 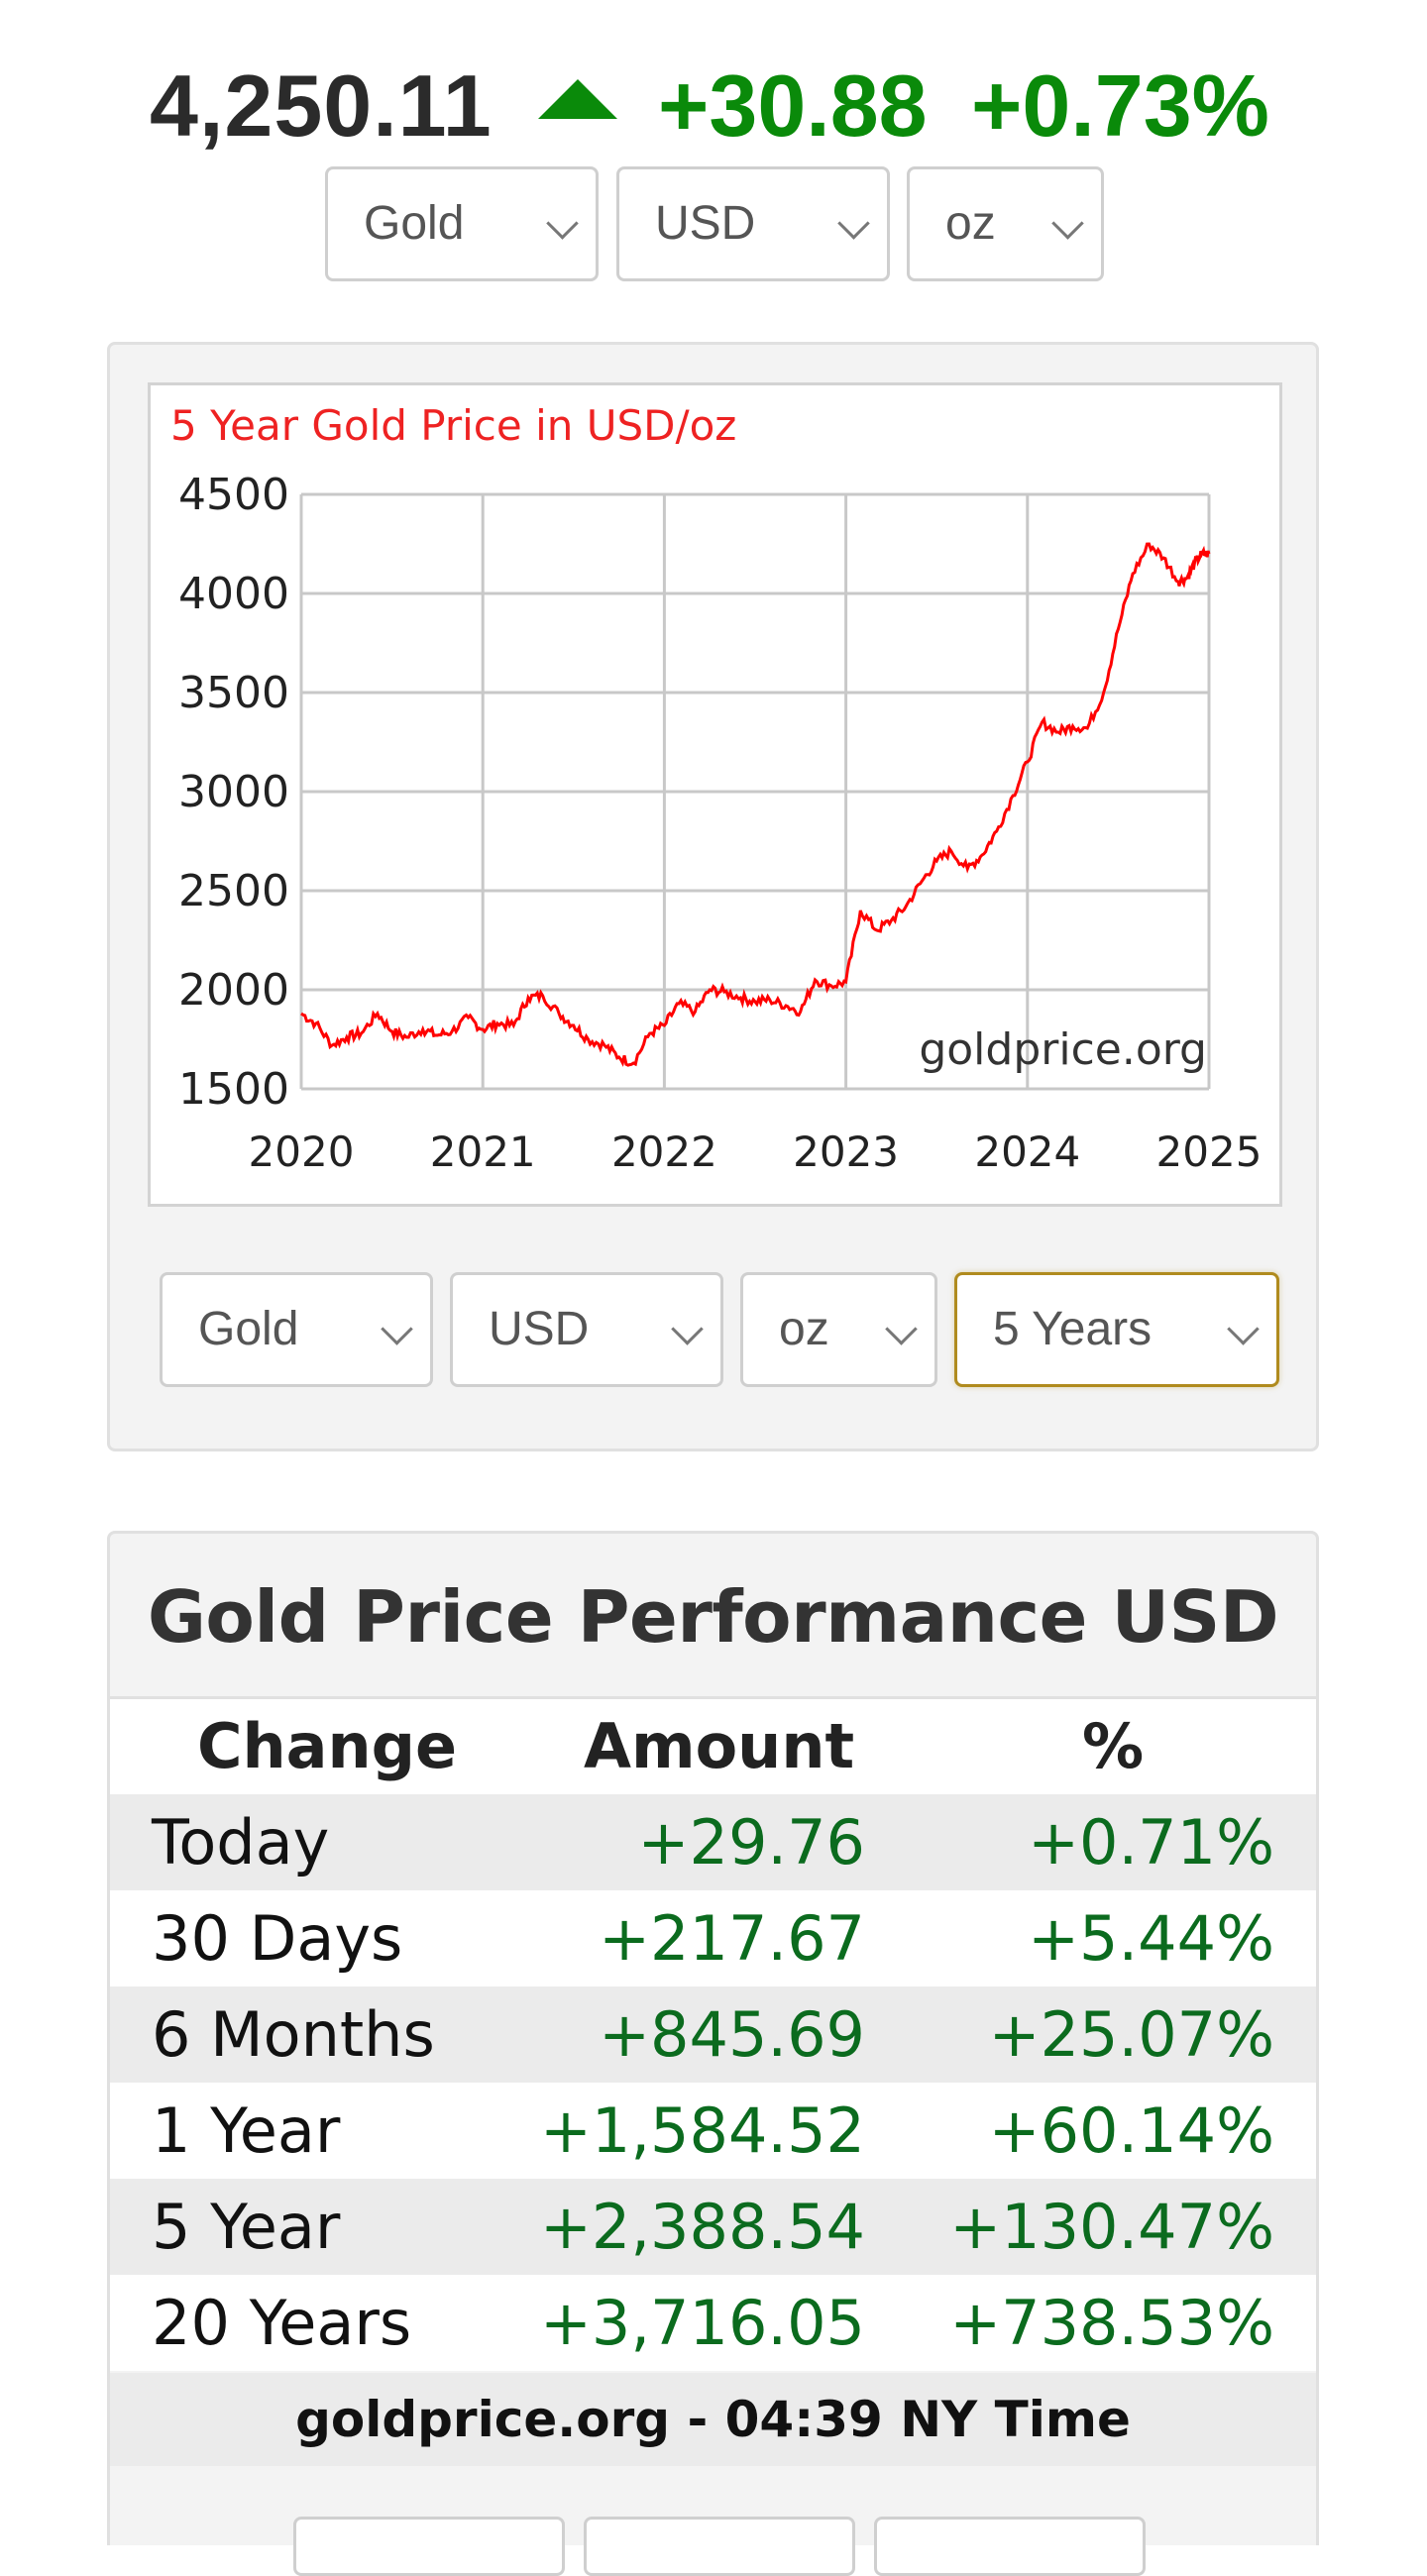 What do you see at coordinates (719, 1746) in the screenshot?
I see `header-amount: Amount` at bounding box center [719, 1746].